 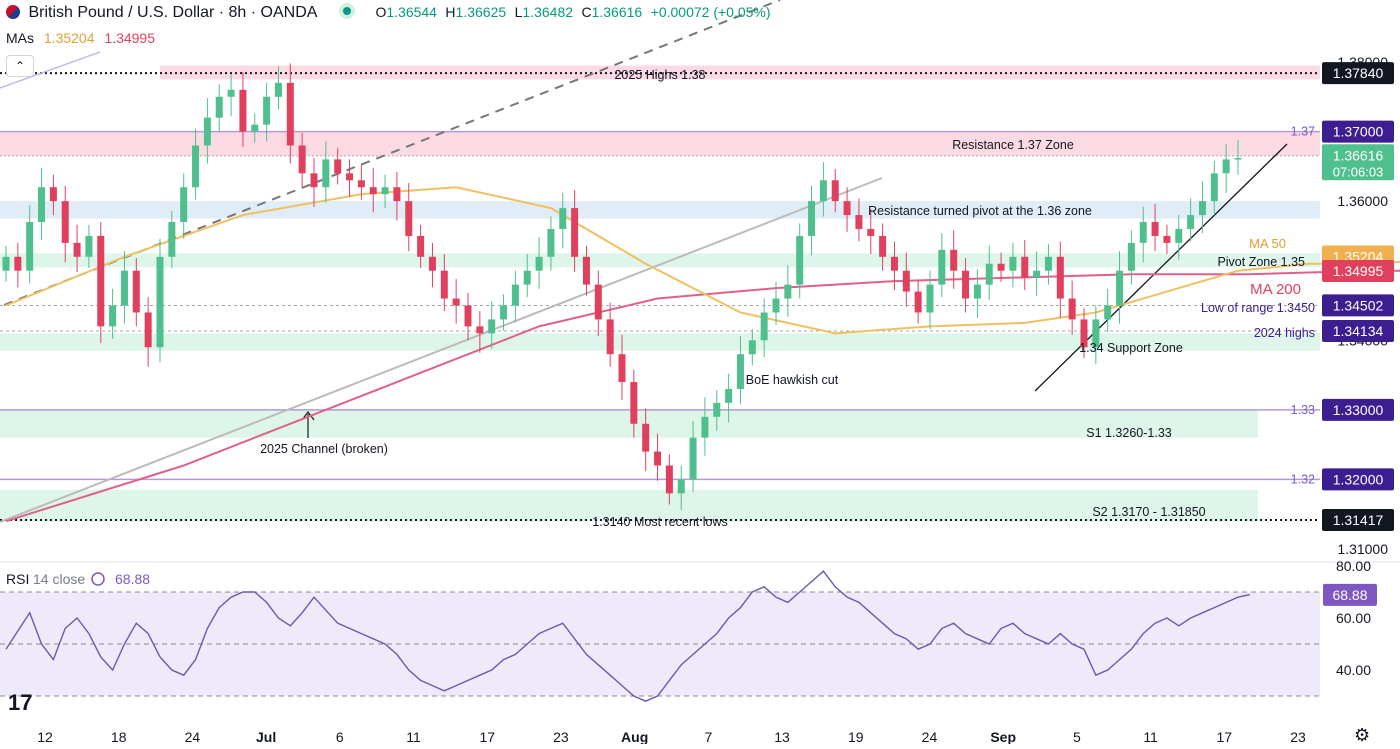 What do you see at coordinates (792, 380) in the screenshot?
I see `chart-annotation: BoE hawkish cut` at bounding box center [792, 380].